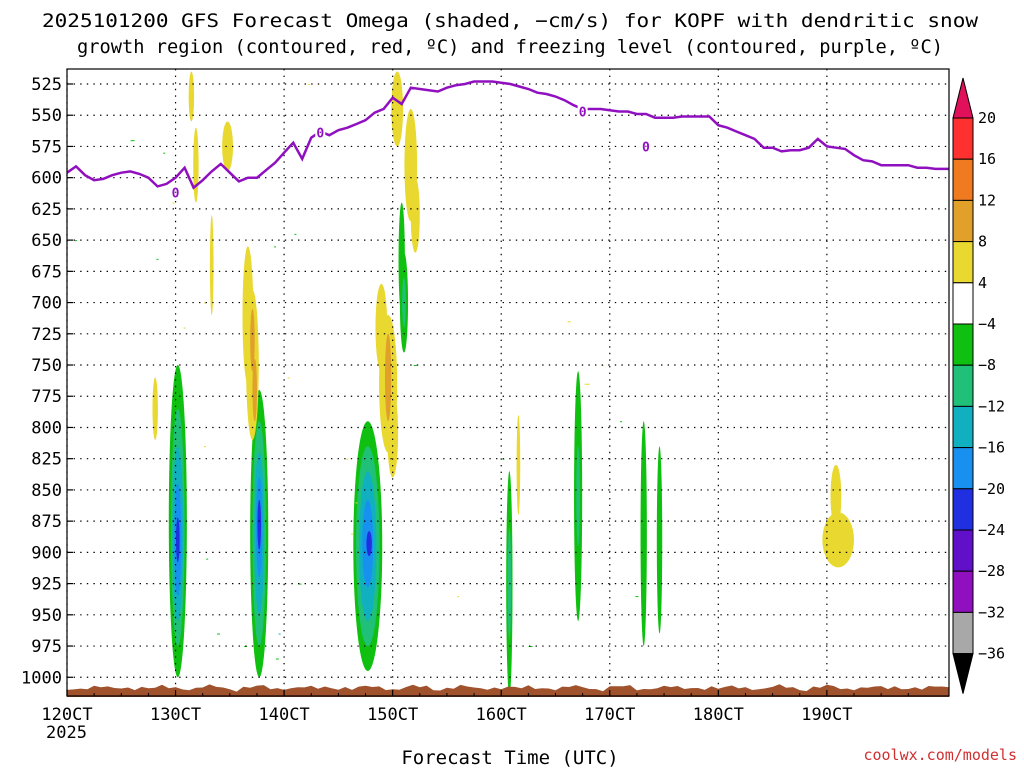  What do you see at coordinates (46, 585) in the screenshot?
I see `y-tick-label: 925` at bounding box center [46, 585].